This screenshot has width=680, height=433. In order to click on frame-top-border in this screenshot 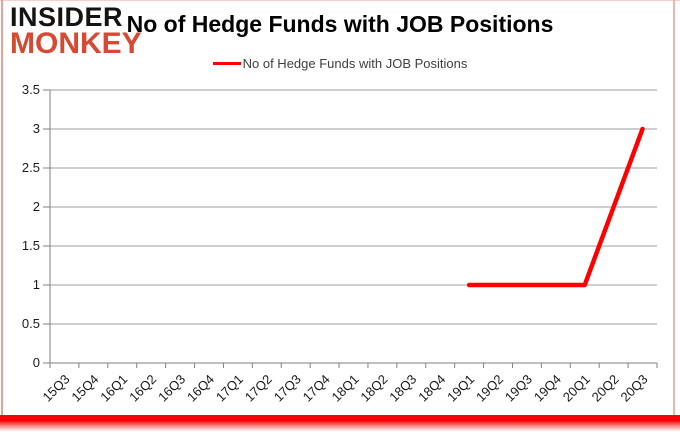, I will do `click(340, 0)`.